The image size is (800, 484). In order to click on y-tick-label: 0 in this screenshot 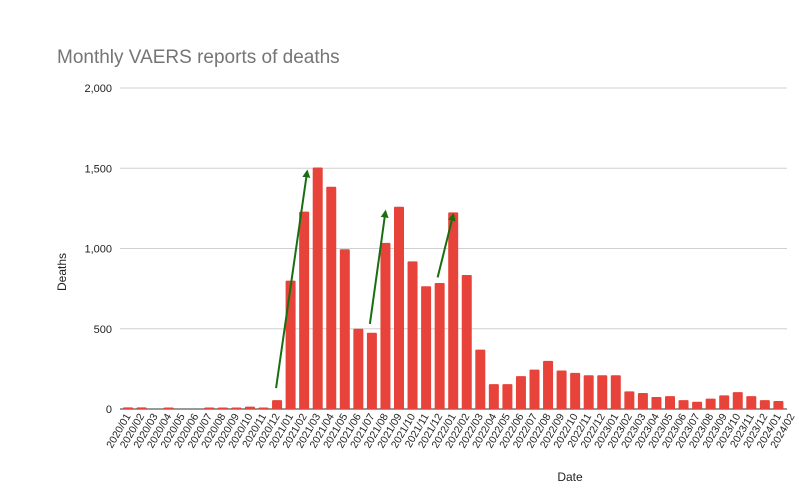, I will do `click(109, 410)`.